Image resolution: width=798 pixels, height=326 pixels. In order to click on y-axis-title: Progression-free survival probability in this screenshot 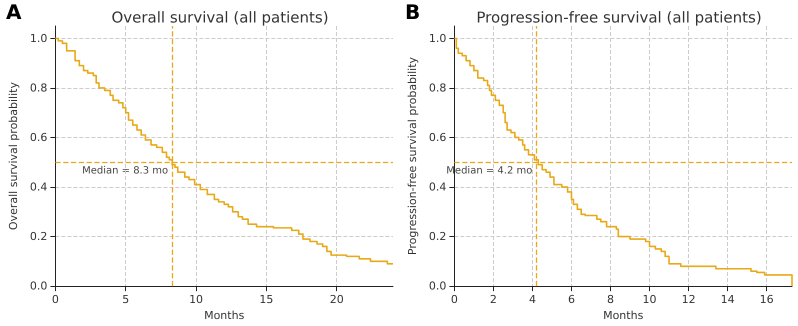, I will do `click(412, 156)`.